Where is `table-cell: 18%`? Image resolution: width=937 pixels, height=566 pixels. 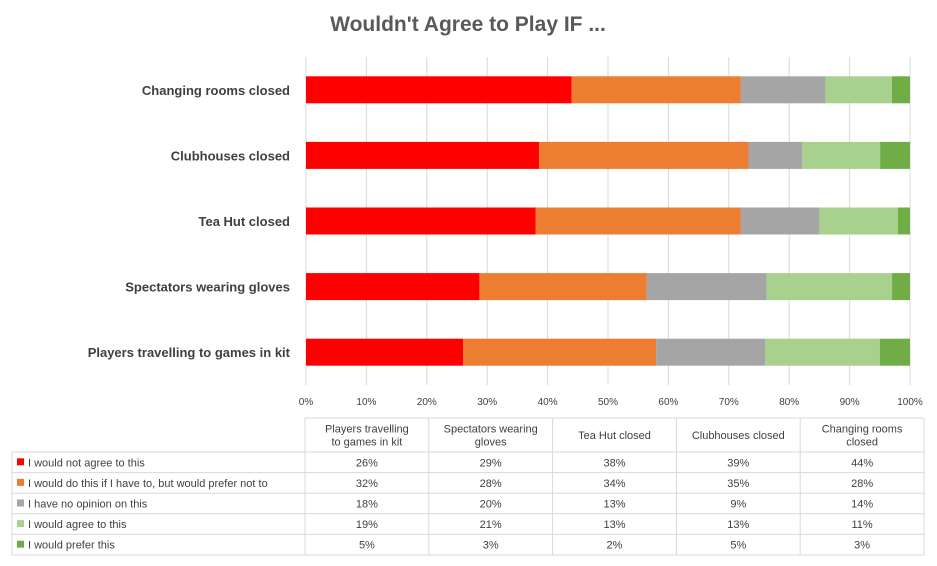 table-cell: 18% is located at coordinates (367, 505).